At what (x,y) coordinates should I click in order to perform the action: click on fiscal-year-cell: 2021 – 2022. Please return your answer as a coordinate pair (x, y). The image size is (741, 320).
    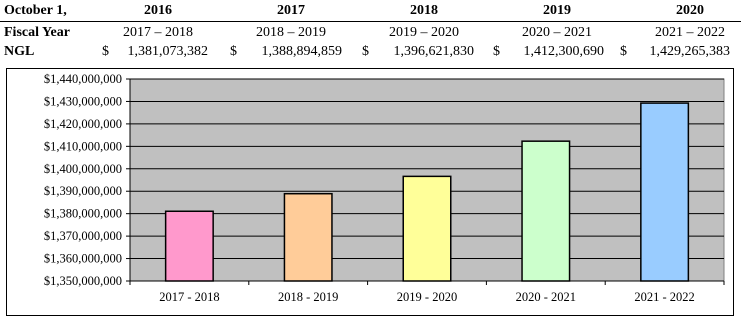
    Looking at the image, I should click on (690, 32).